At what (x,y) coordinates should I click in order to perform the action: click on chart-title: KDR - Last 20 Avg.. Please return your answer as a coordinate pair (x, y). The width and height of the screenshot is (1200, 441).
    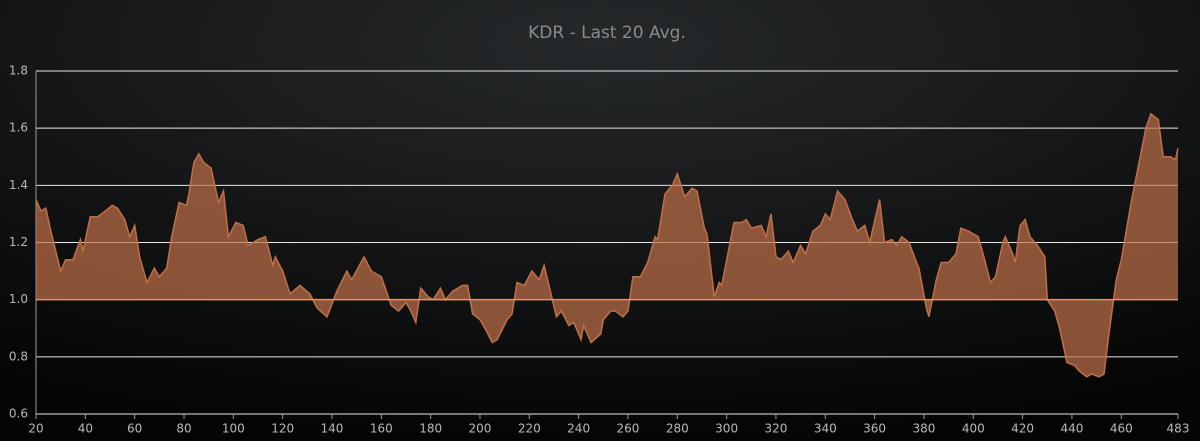
    Looking at the image, I should click on (607, 33).